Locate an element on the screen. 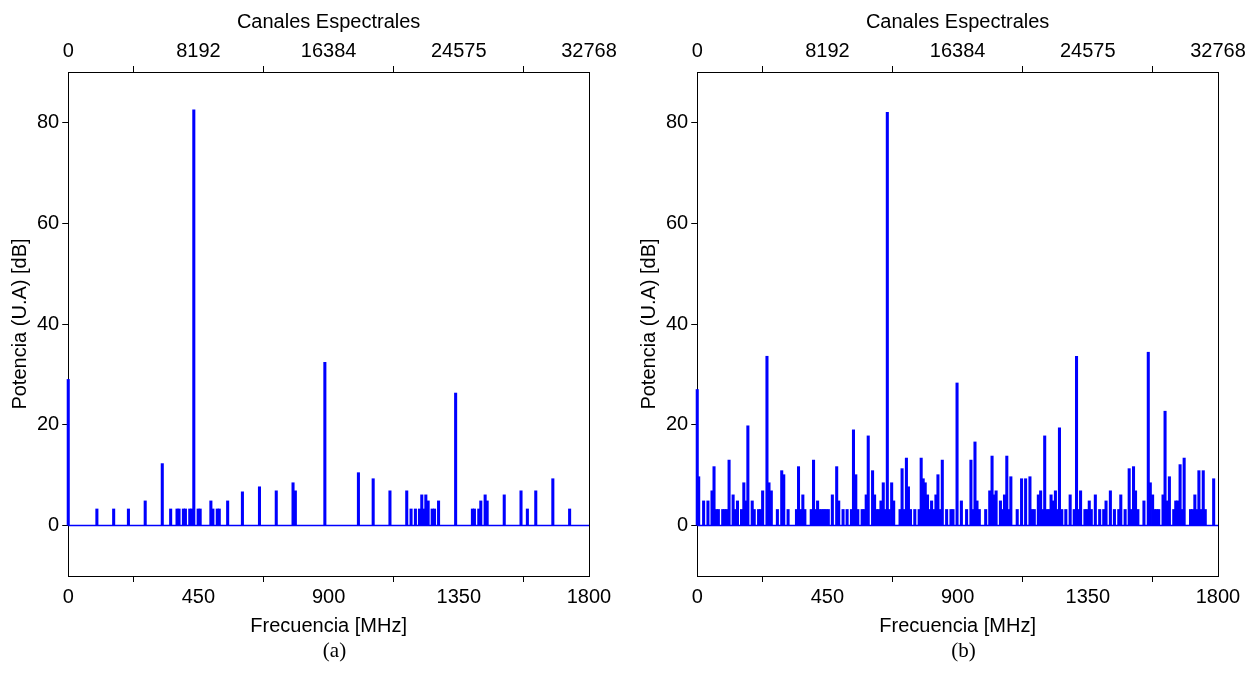  text: (b) is located at coordinates (963, 650).